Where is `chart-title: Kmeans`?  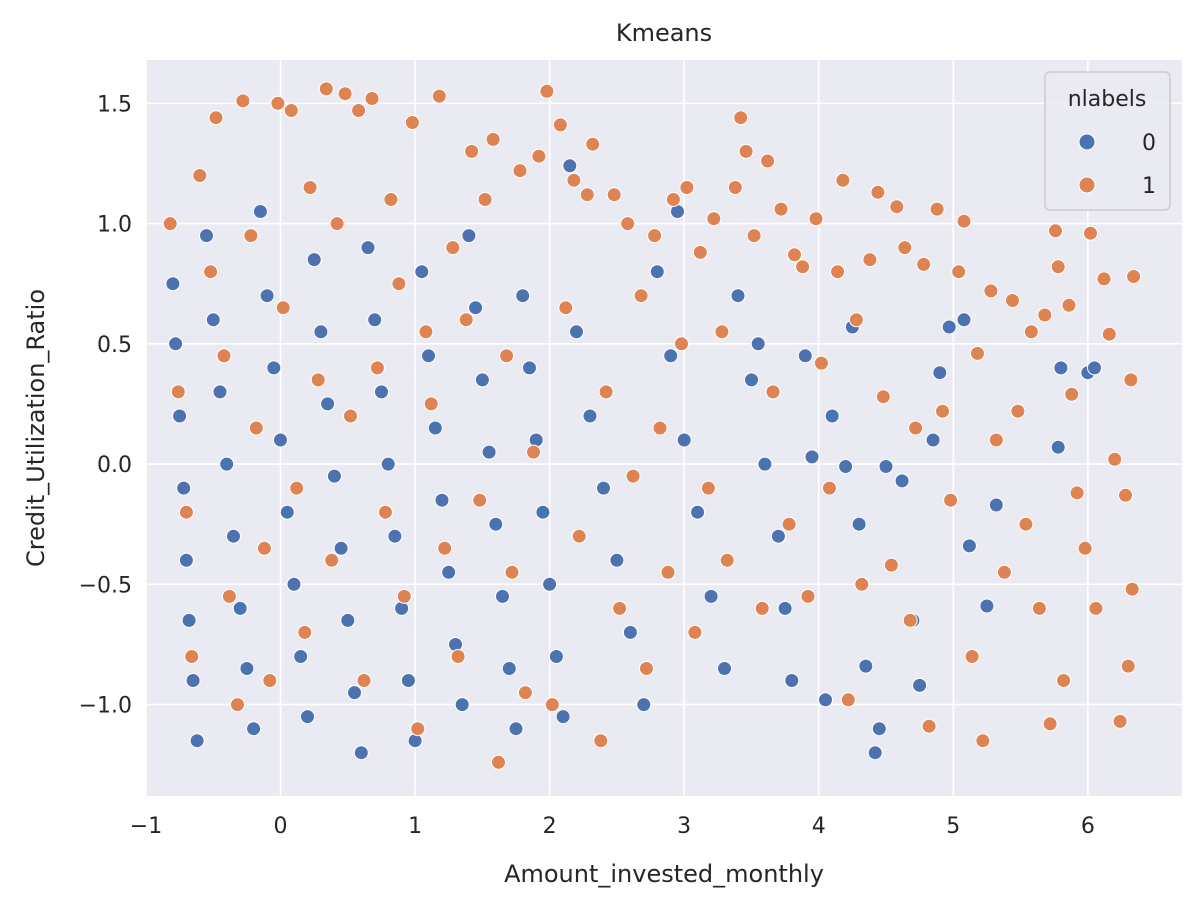 chart-title: Kmeans is located at coordinates (664, 33).